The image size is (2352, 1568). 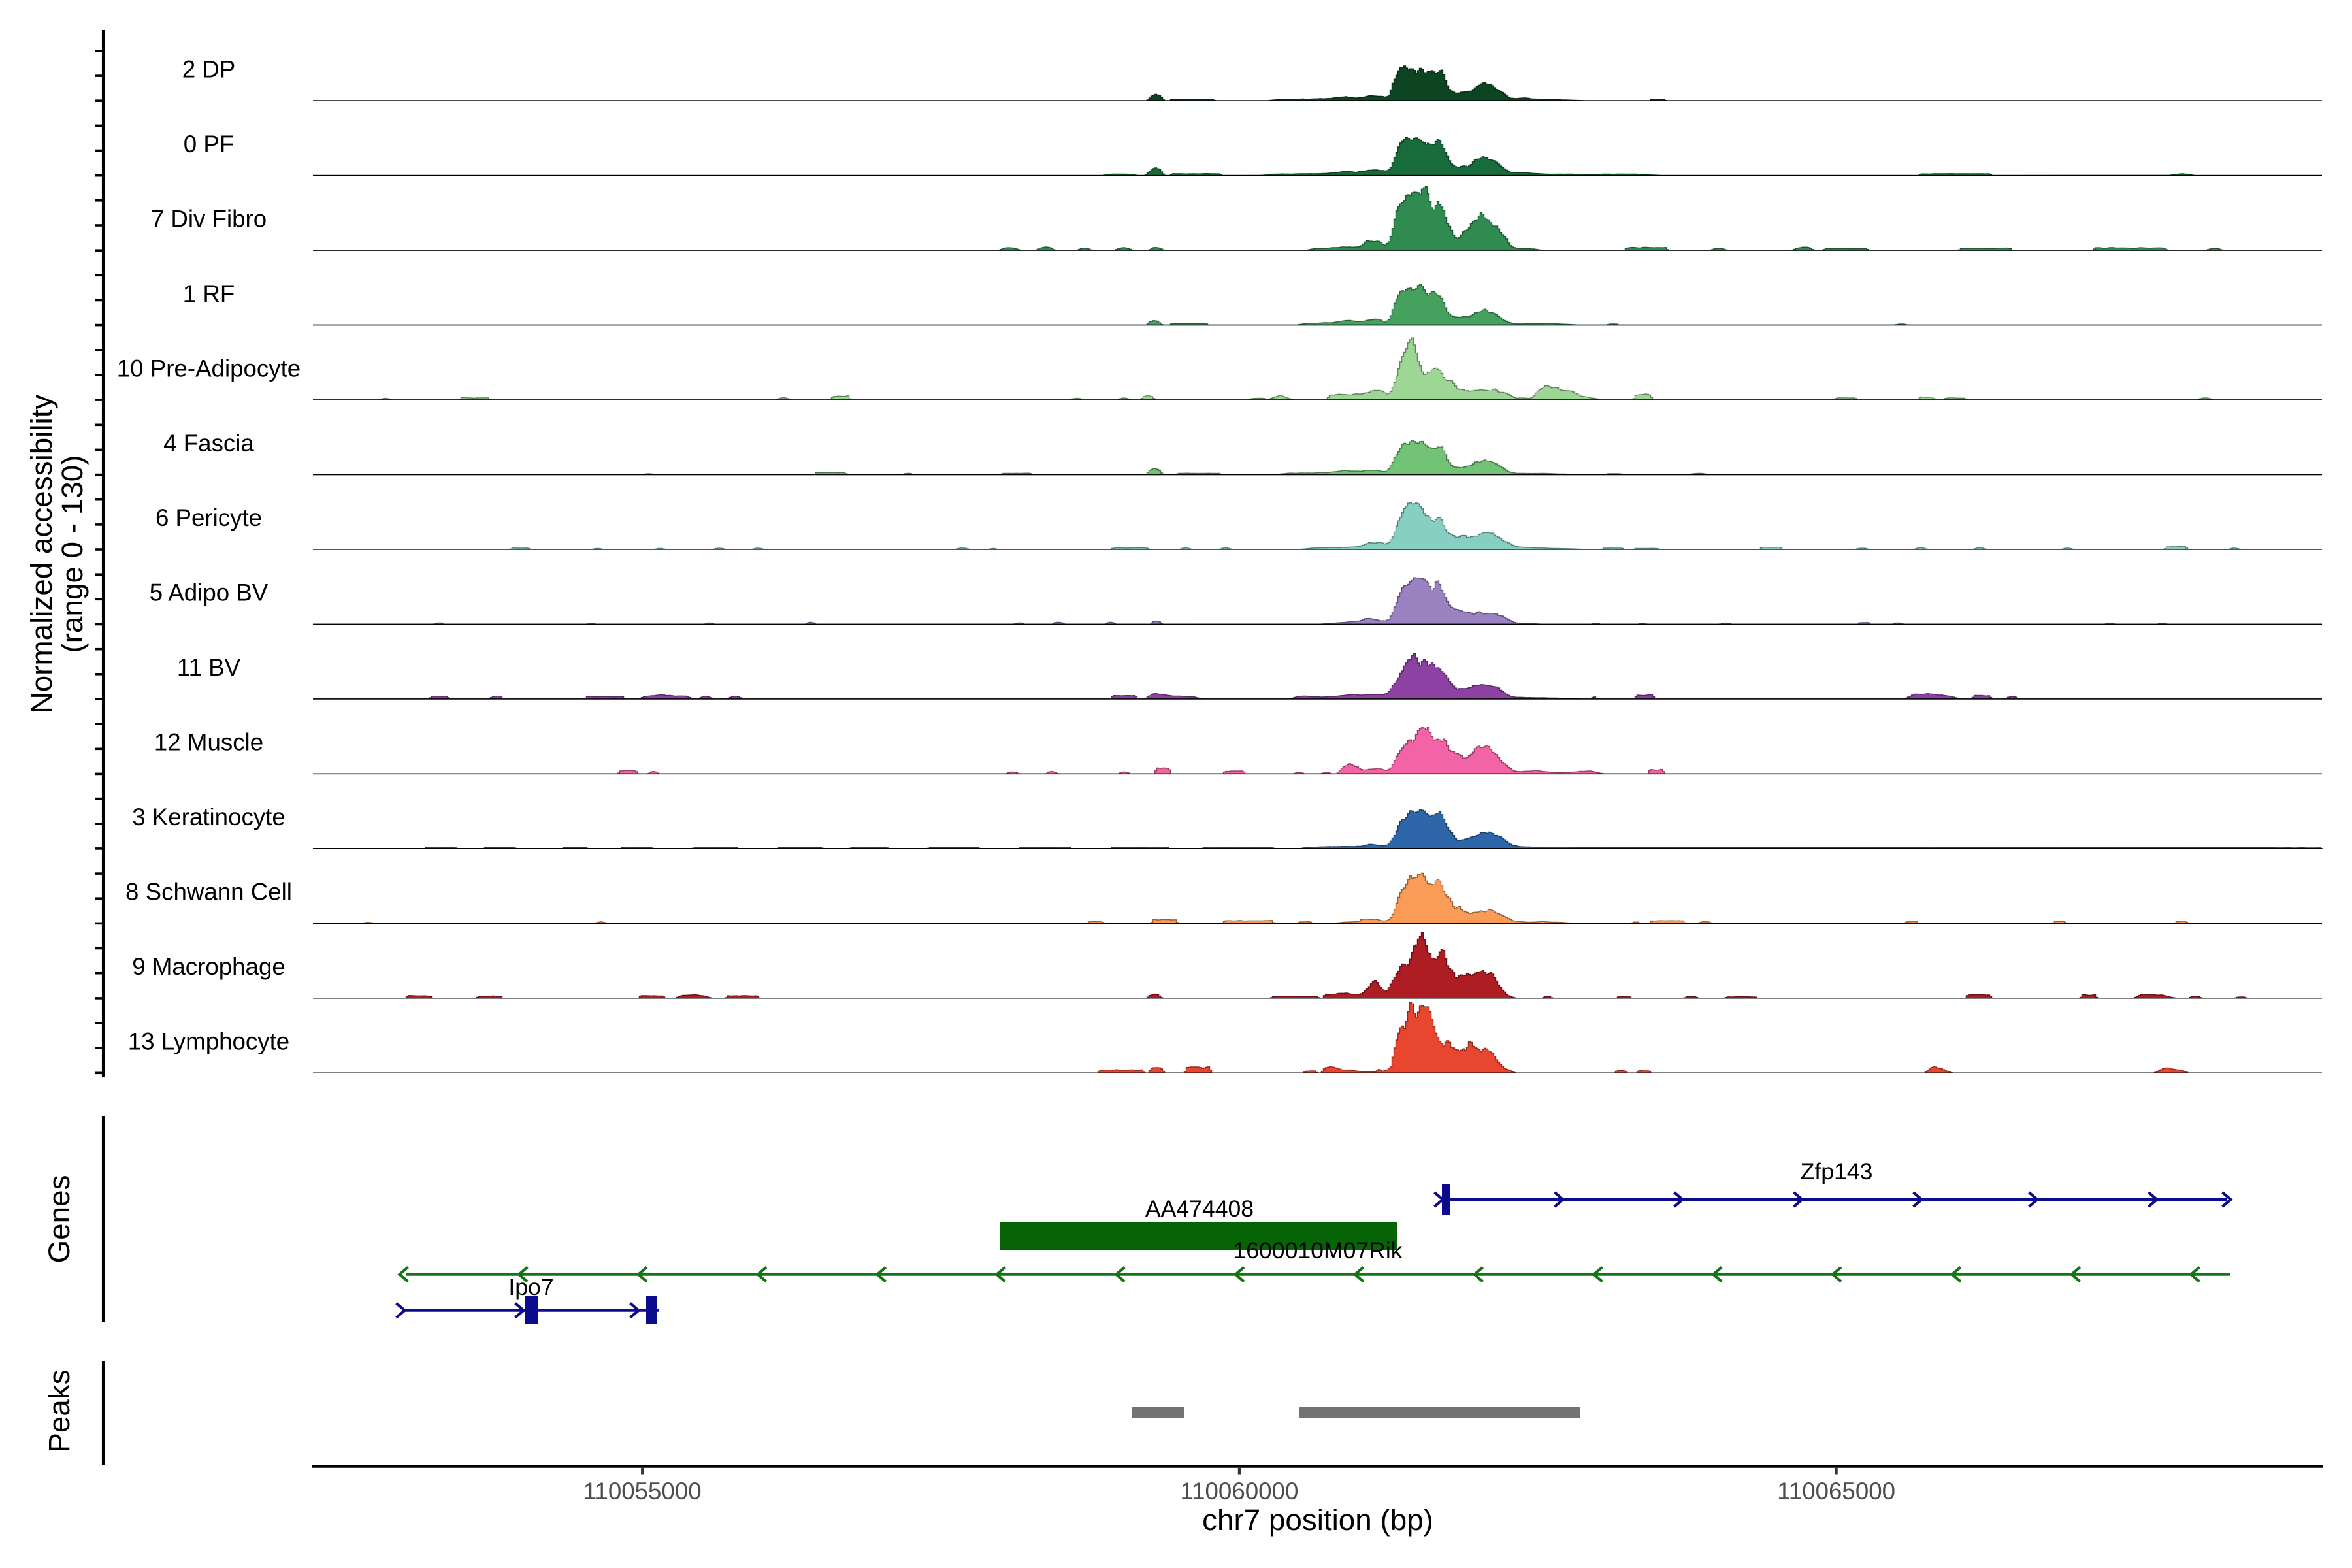 I want to click on svg-text: Peaks, so click(x=59, y=1410).